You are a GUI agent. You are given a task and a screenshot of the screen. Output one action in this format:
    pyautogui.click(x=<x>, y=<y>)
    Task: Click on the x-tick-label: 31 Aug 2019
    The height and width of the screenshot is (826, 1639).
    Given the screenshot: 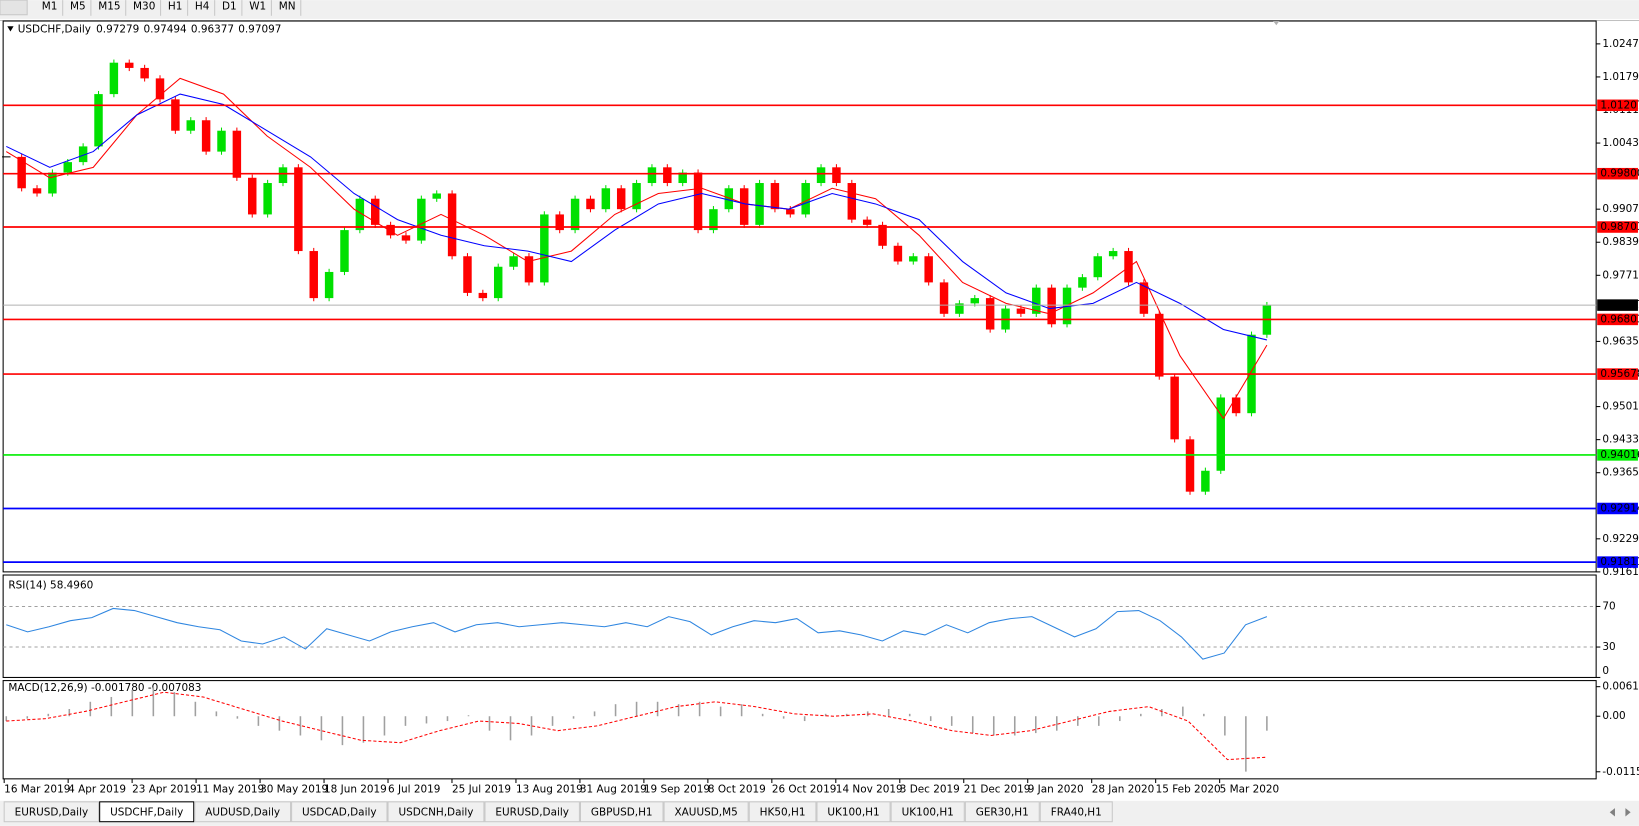 What is the action you would take?
    pyautogui.click(x=613, y=789)
    